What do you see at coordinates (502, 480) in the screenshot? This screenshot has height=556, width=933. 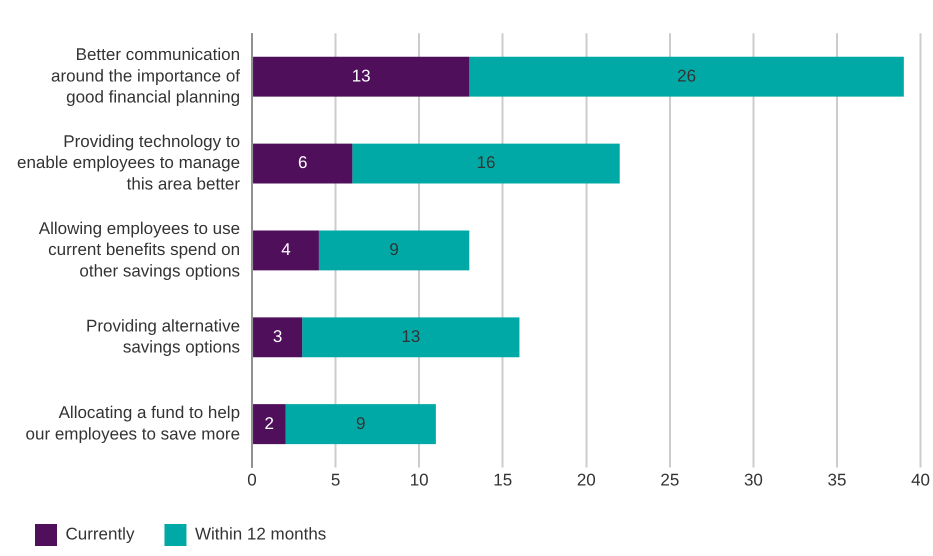 I see `x-tick-label: 15` at bounding box center [502, 480].